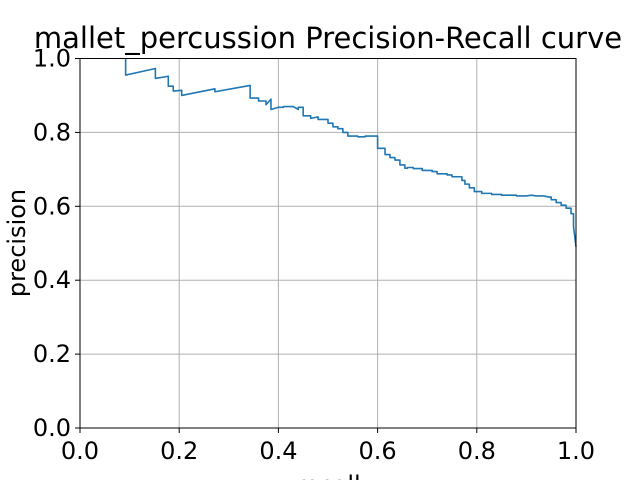 The height and width of the screenshot is (480, 640). What do you see at coordinates (52, 59) in the screenshot?
I see `y-tick-label: 1.0` at bounding box center [52, 59].